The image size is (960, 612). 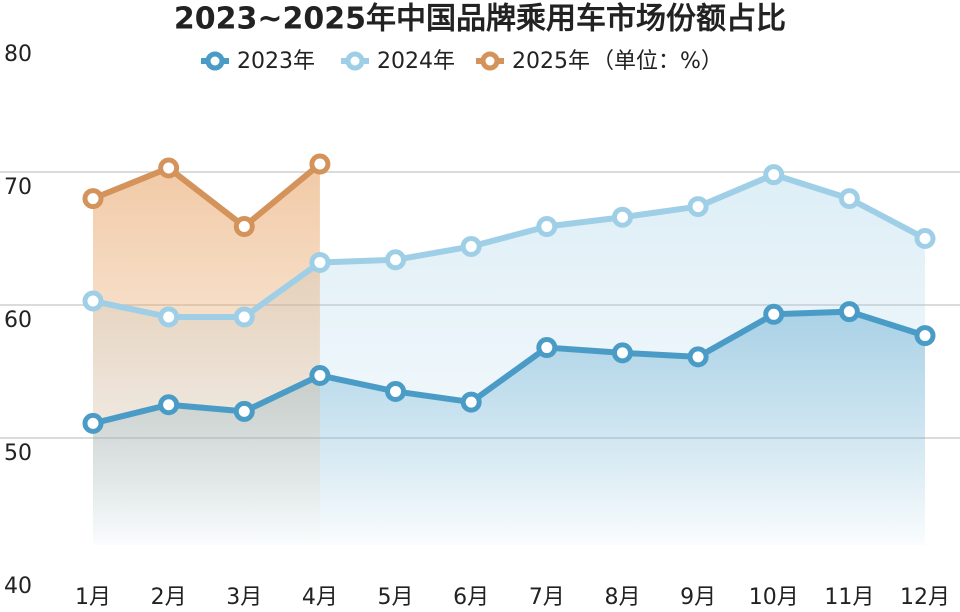 I want to click on legend-label: 2024年, so click(x=416, y=61).